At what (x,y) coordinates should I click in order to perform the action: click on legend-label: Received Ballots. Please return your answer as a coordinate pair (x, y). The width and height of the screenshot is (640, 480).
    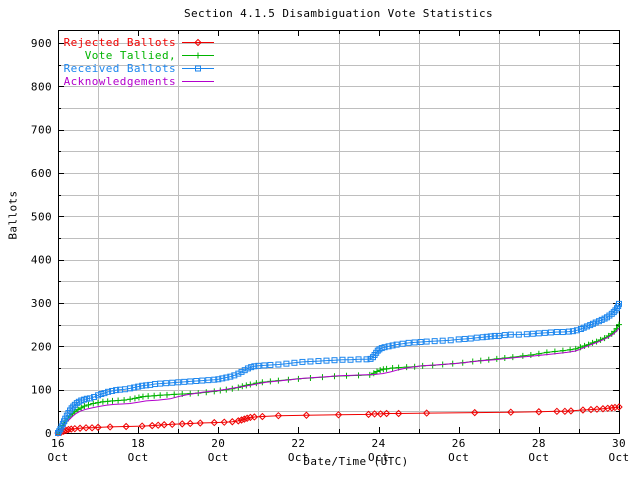
    Looking at the image, I should click on (119, 68).